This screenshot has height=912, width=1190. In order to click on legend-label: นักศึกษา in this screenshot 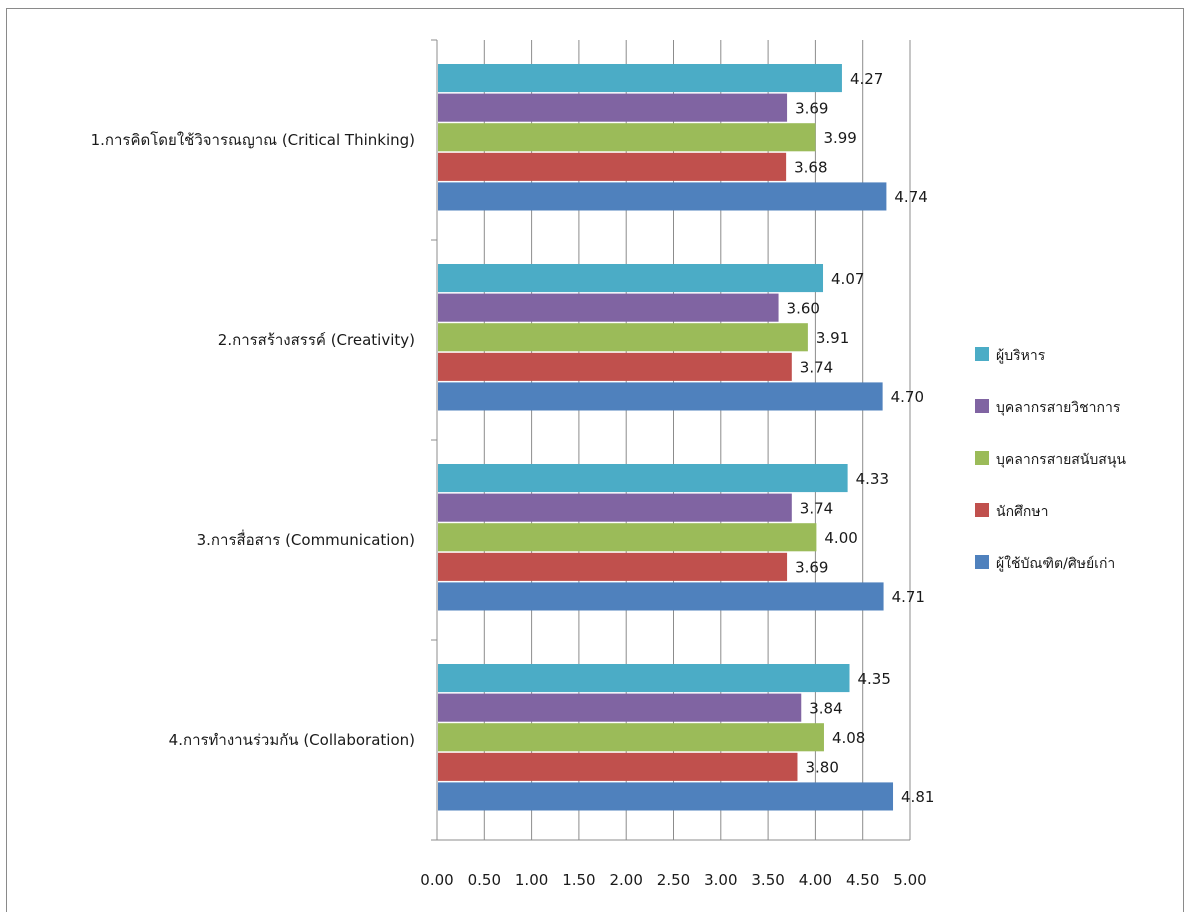, I will do `click(1022, 512)`.